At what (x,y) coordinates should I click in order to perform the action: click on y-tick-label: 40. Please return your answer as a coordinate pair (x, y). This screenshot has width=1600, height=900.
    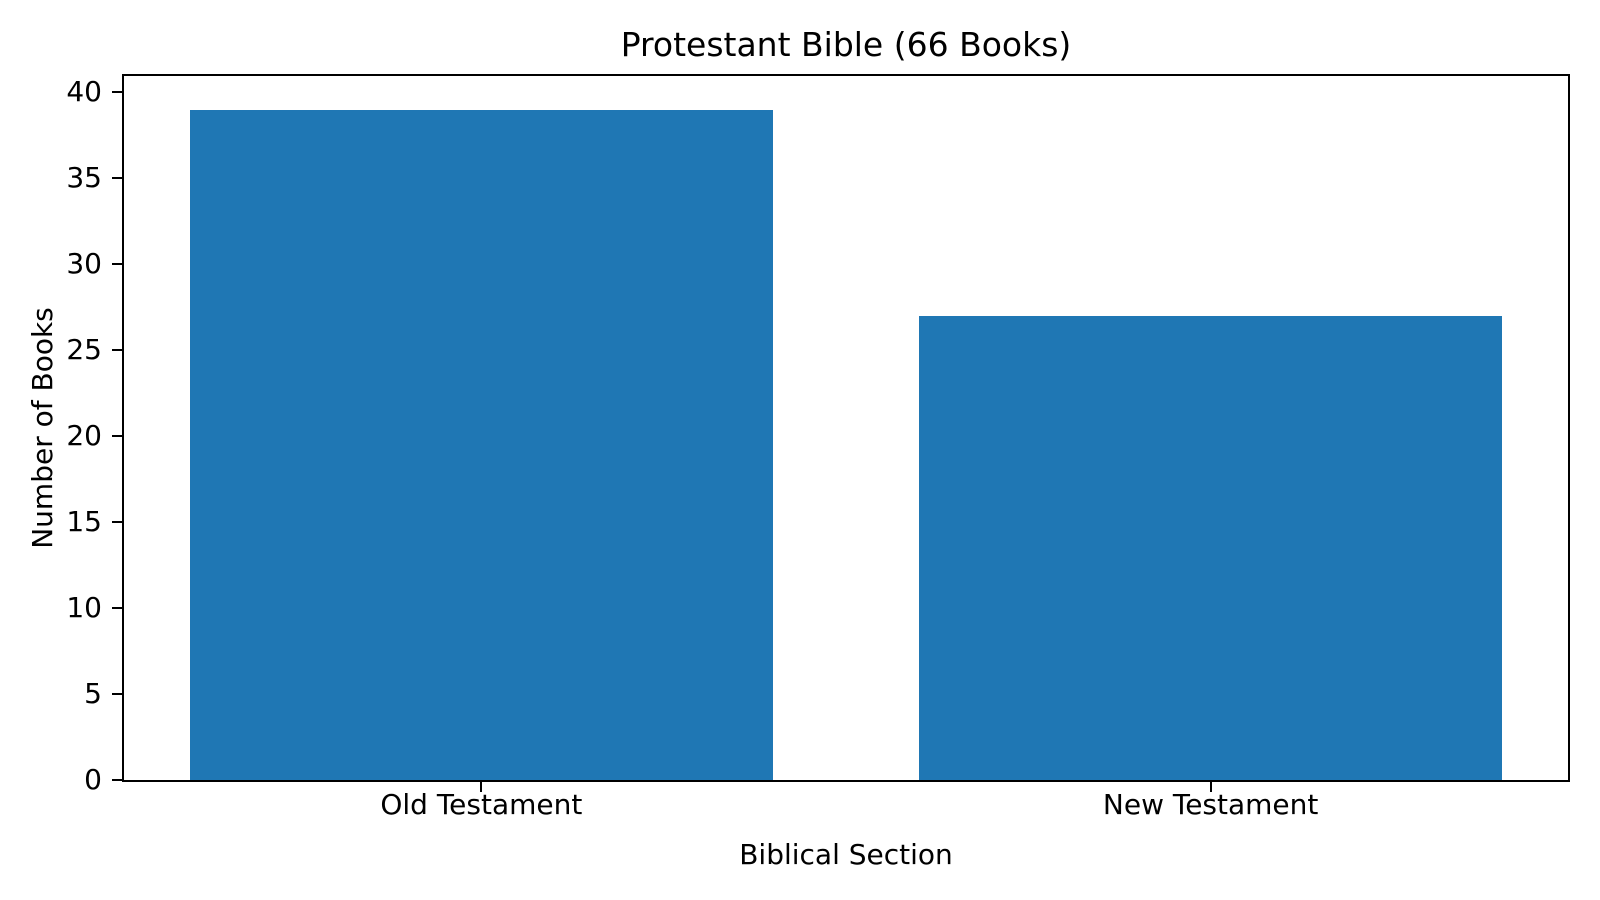
    Looking at the image, I should click on (84, 92).